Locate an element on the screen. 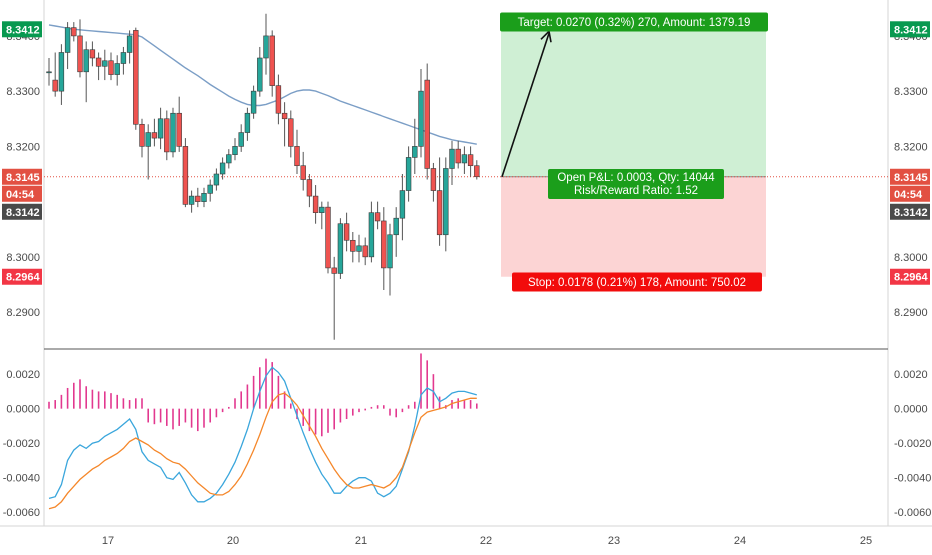  time-tick-label: 22 is located at coordinates (486, 541).